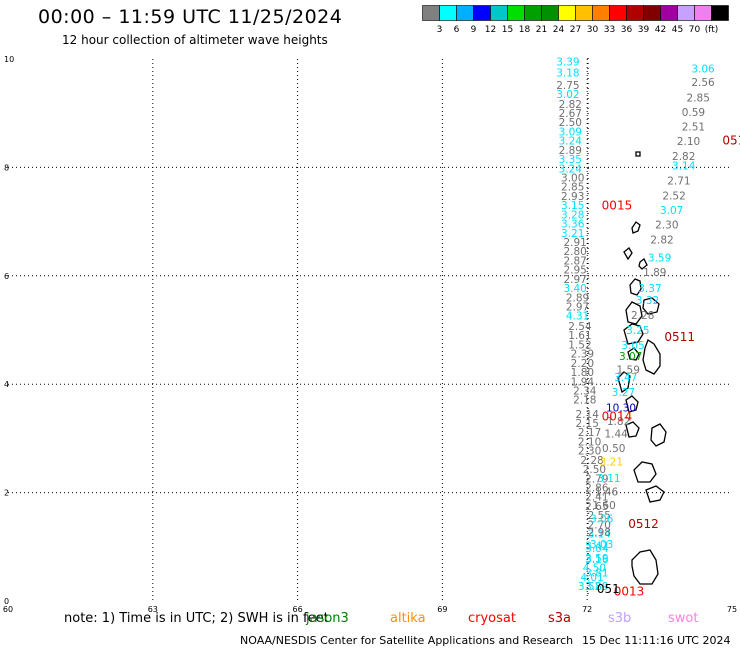 The width and height of the screenshot is (740, 650). What do you see at coordinates (570, 151) in the screenshot?
I see `swh-value-label: 2.89` at bounding box center [570, 151].